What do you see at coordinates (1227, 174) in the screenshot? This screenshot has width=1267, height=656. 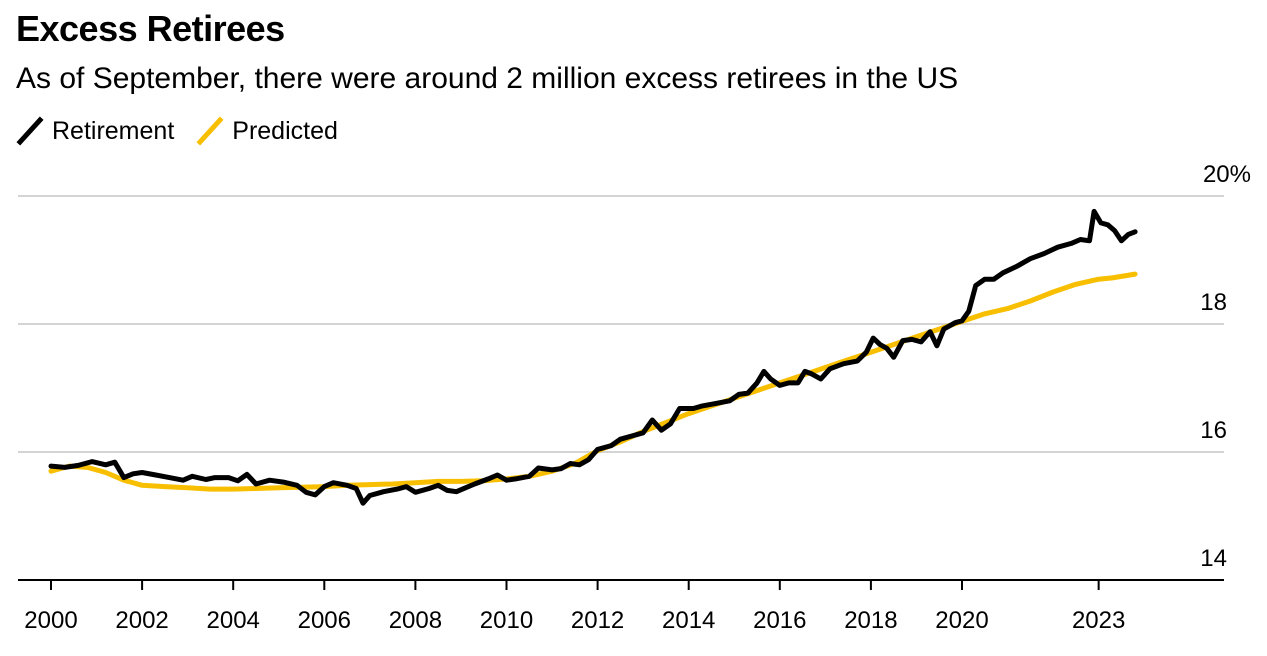 I see `y-tick-label-20: 20%` at bounding box center [1227, 174].